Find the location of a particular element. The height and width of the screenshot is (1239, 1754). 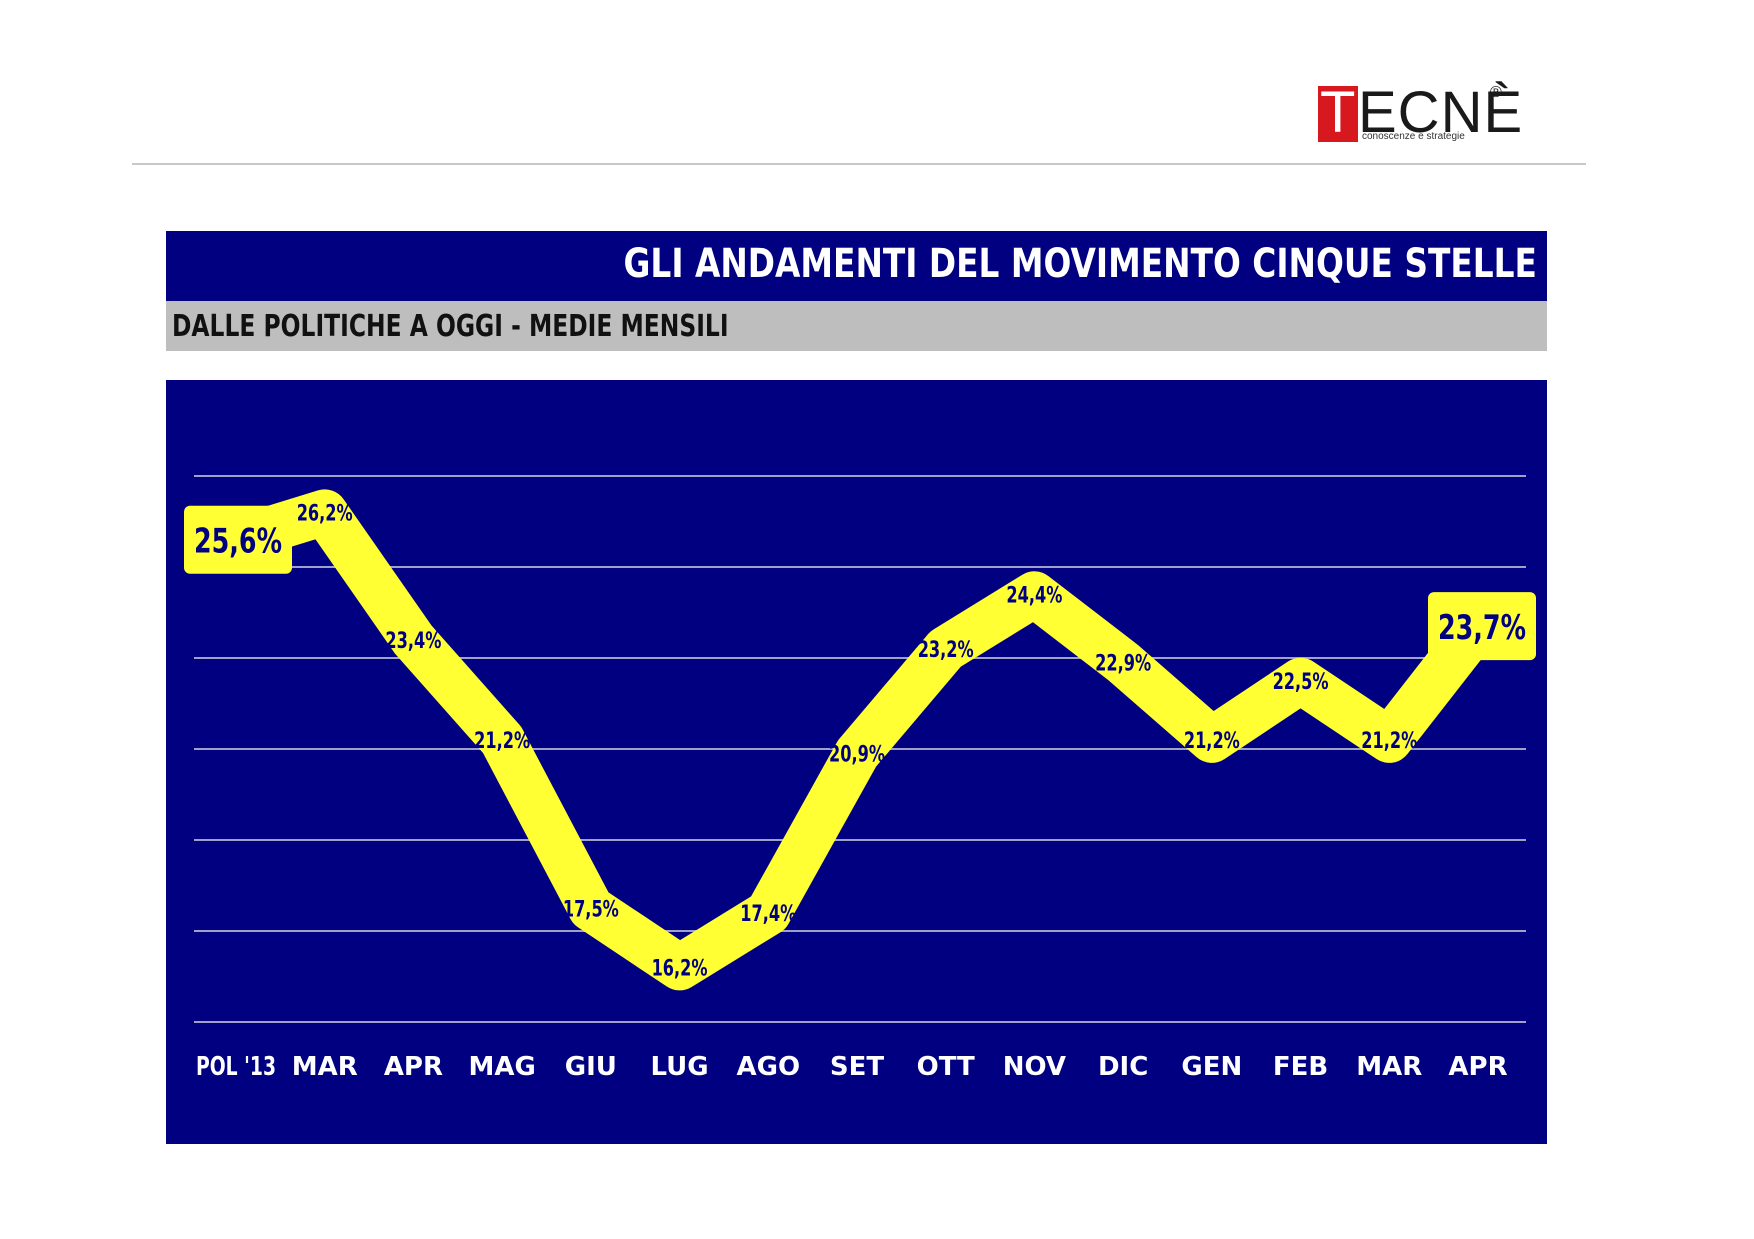

x-tick-label: SET is located at coordinates (857, 1067).